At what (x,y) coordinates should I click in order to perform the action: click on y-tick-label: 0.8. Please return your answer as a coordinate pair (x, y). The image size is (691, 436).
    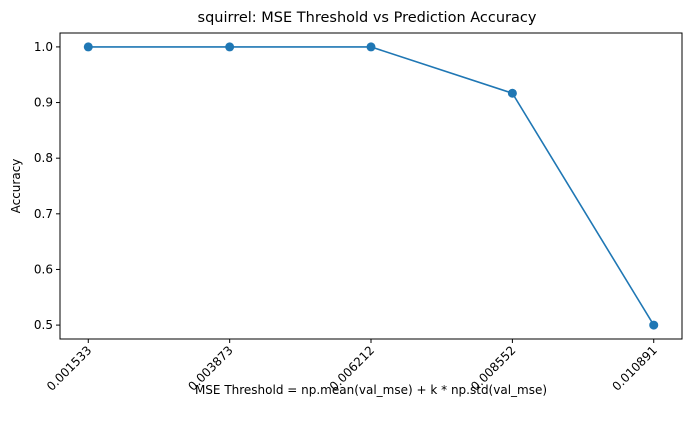
    Looking at the image, I should click on (43, 158).